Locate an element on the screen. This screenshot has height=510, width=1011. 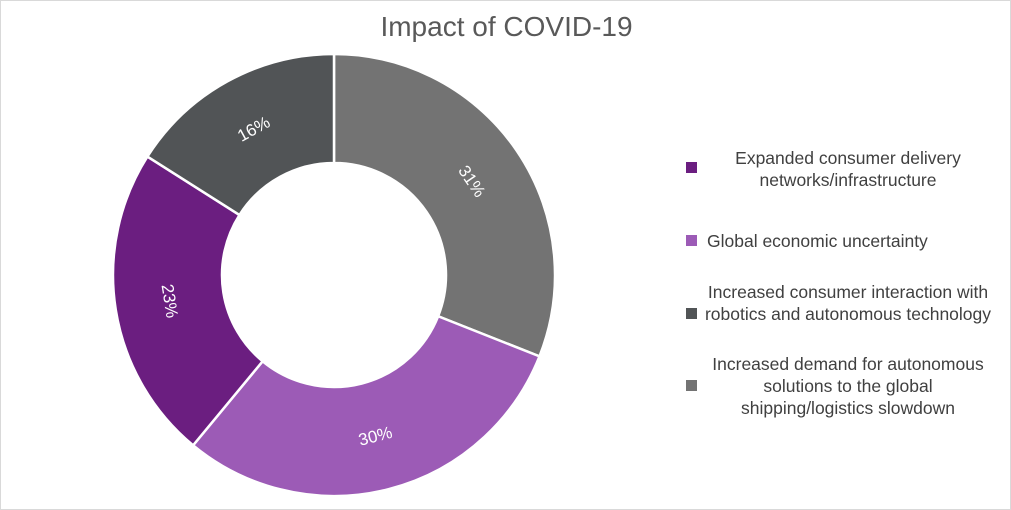
slice-economic-uncertainty is located at coordinates (366, 406).